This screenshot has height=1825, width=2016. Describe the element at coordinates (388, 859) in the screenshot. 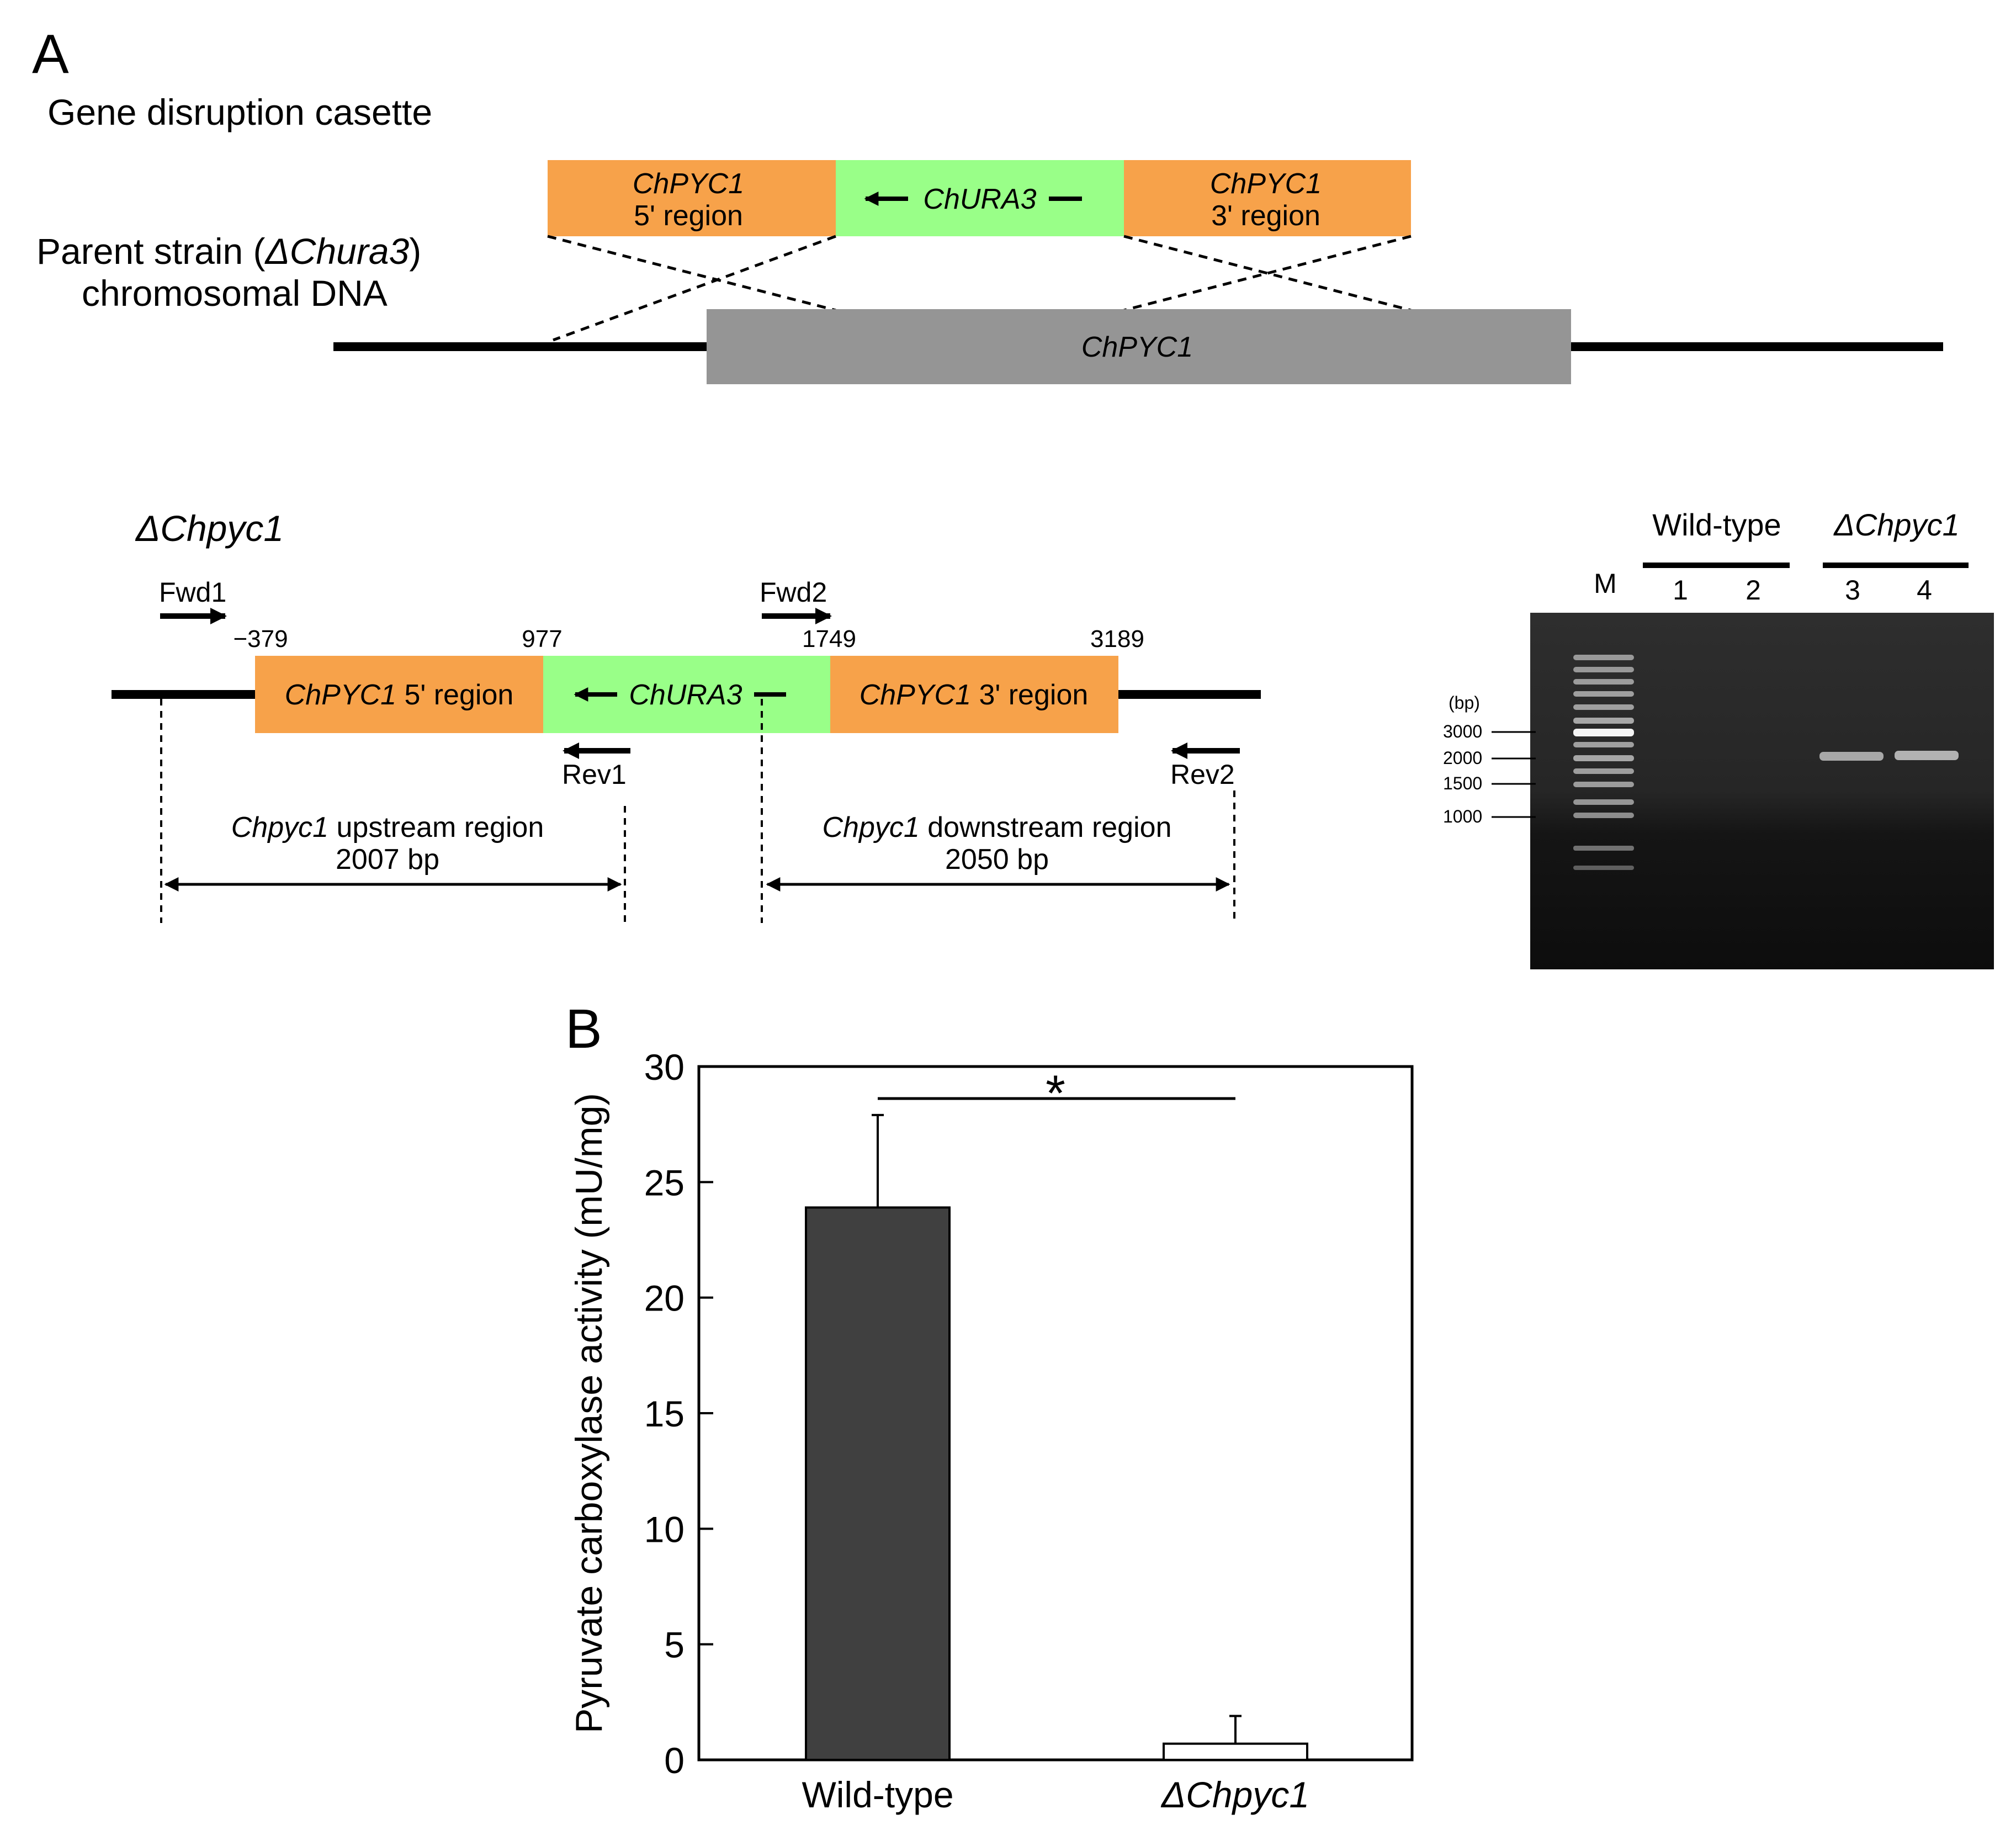

I see `upstream-size: 2007 bp` at that location.